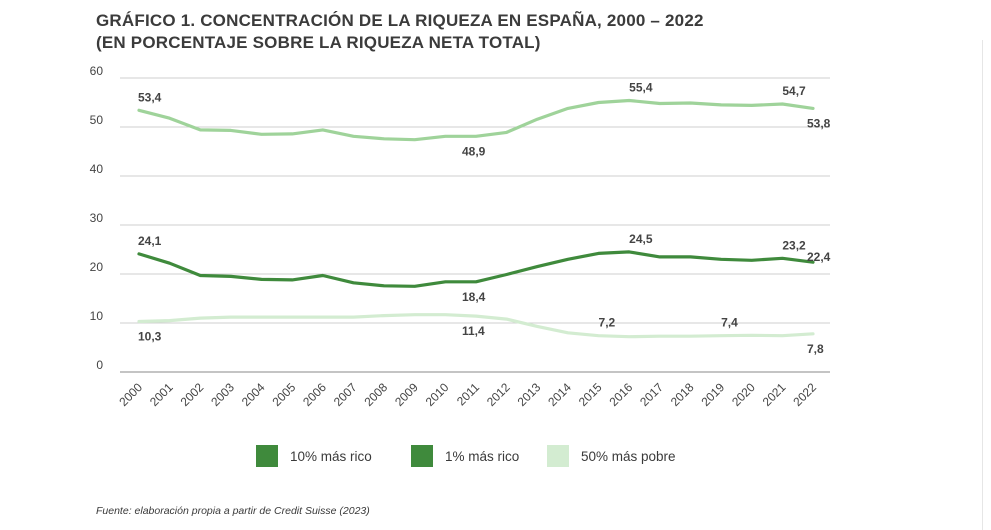 The image size is (991, 530). Describe the element at coordinates (422, 456) in the screenshot. I see `legend-swatch-1-mas-rico` at that location.